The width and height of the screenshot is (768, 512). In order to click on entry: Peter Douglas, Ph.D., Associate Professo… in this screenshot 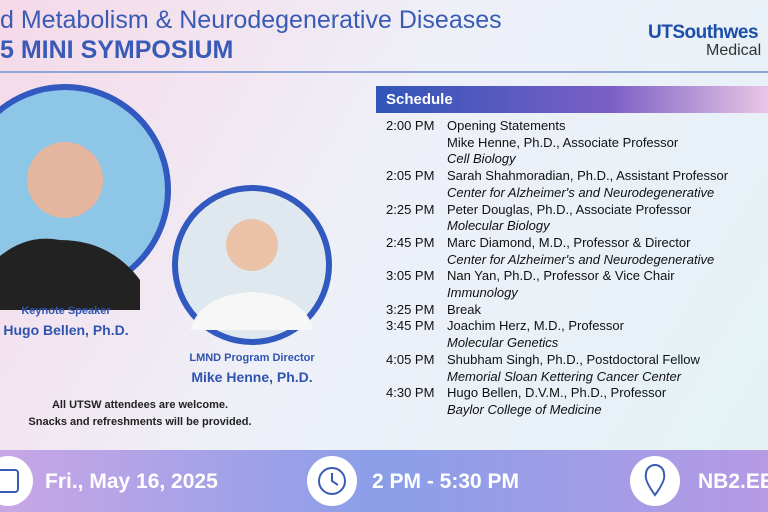, I will do `click(569, 209)`.